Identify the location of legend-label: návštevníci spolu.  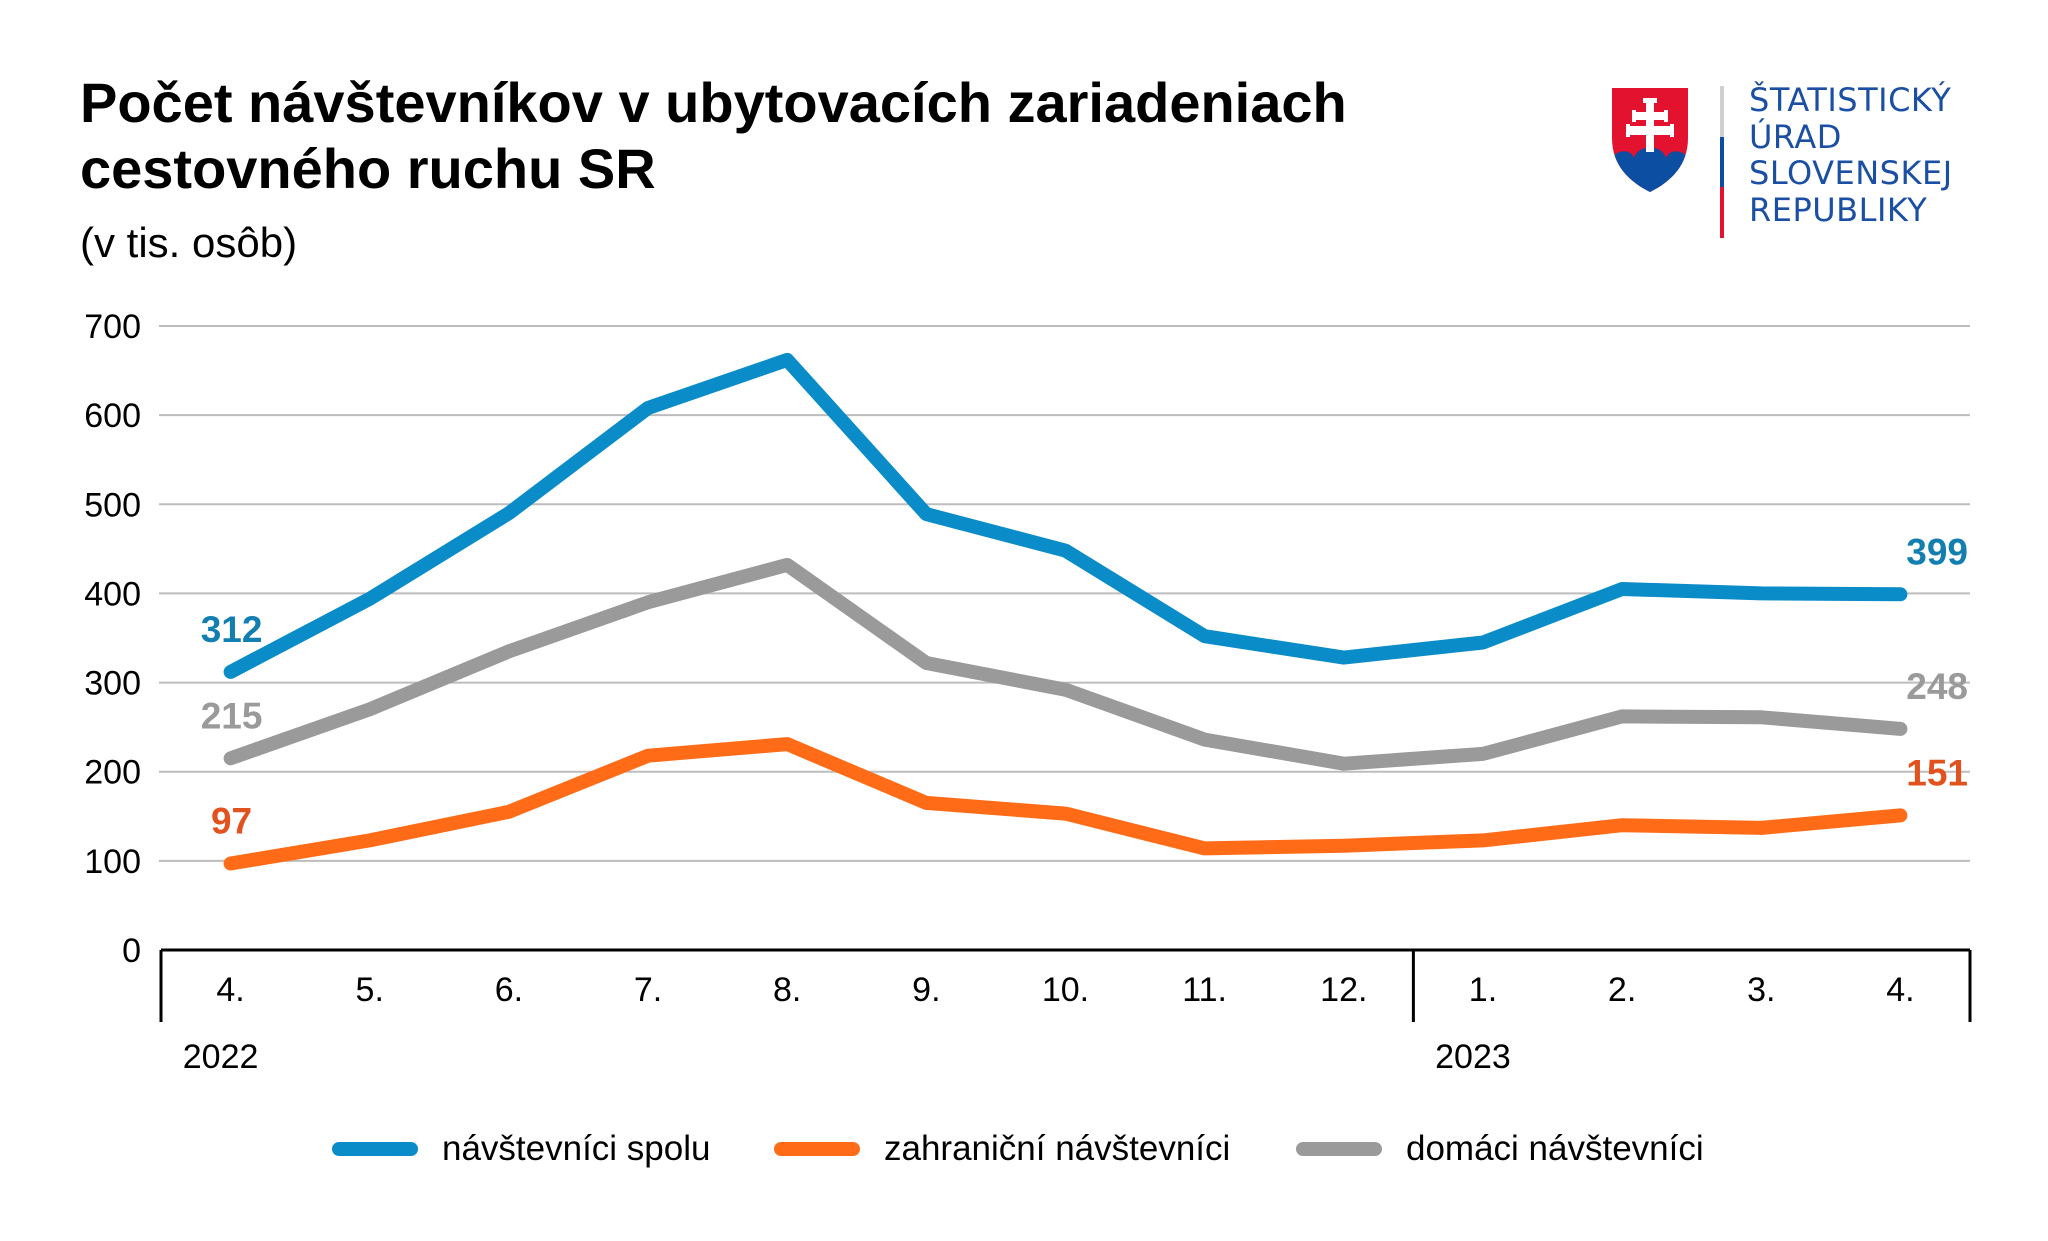
(576, 1148).